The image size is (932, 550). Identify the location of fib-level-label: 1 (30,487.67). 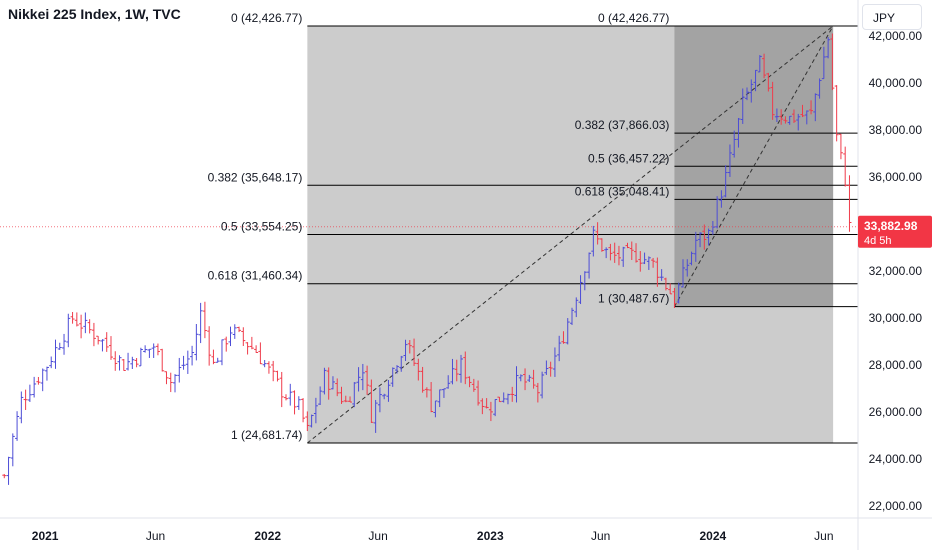
(633, 299).